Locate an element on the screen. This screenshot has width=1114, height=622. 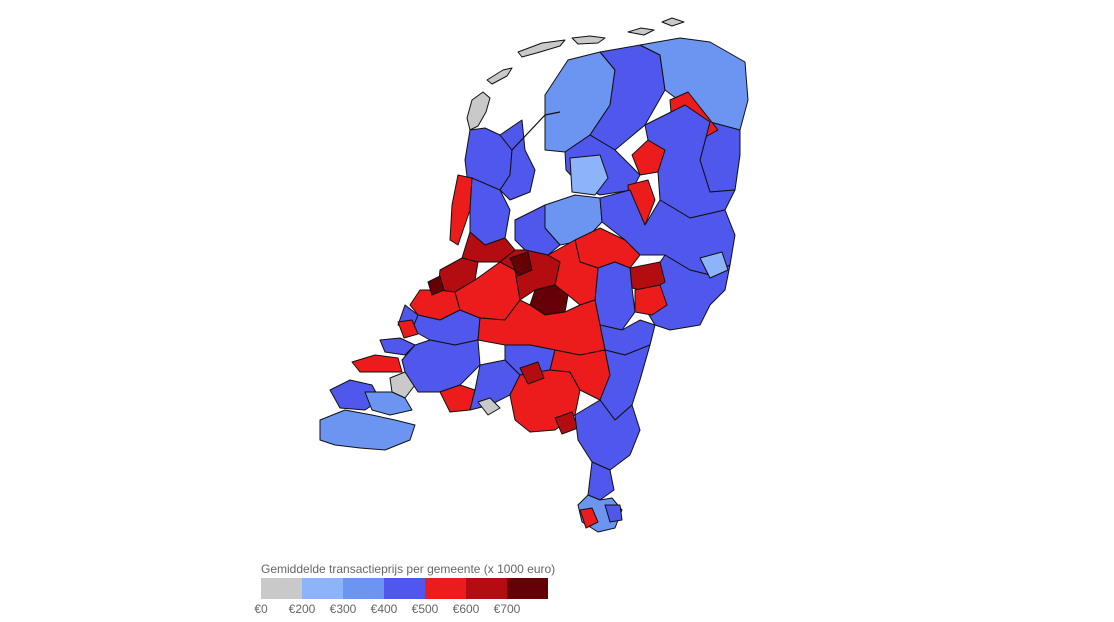
region-goeree is located at coordinates (397, 346).